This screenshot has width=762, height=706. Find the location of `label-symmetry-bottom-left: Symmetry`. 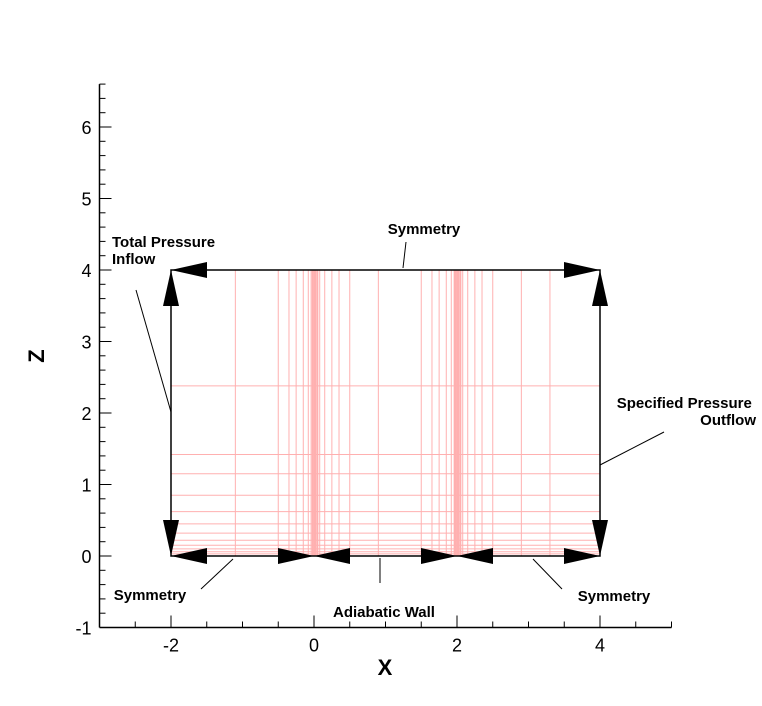

label-symmetry-bottom-left: Symmetry is located at coordinates (150, 595).